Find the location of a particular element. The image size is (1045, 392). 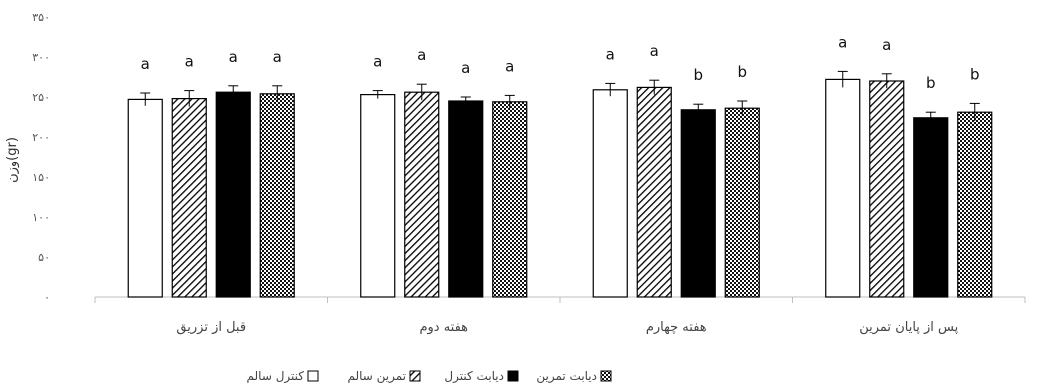

y-tick-label: ۲۵۰ is located at coordinates (41, 97).